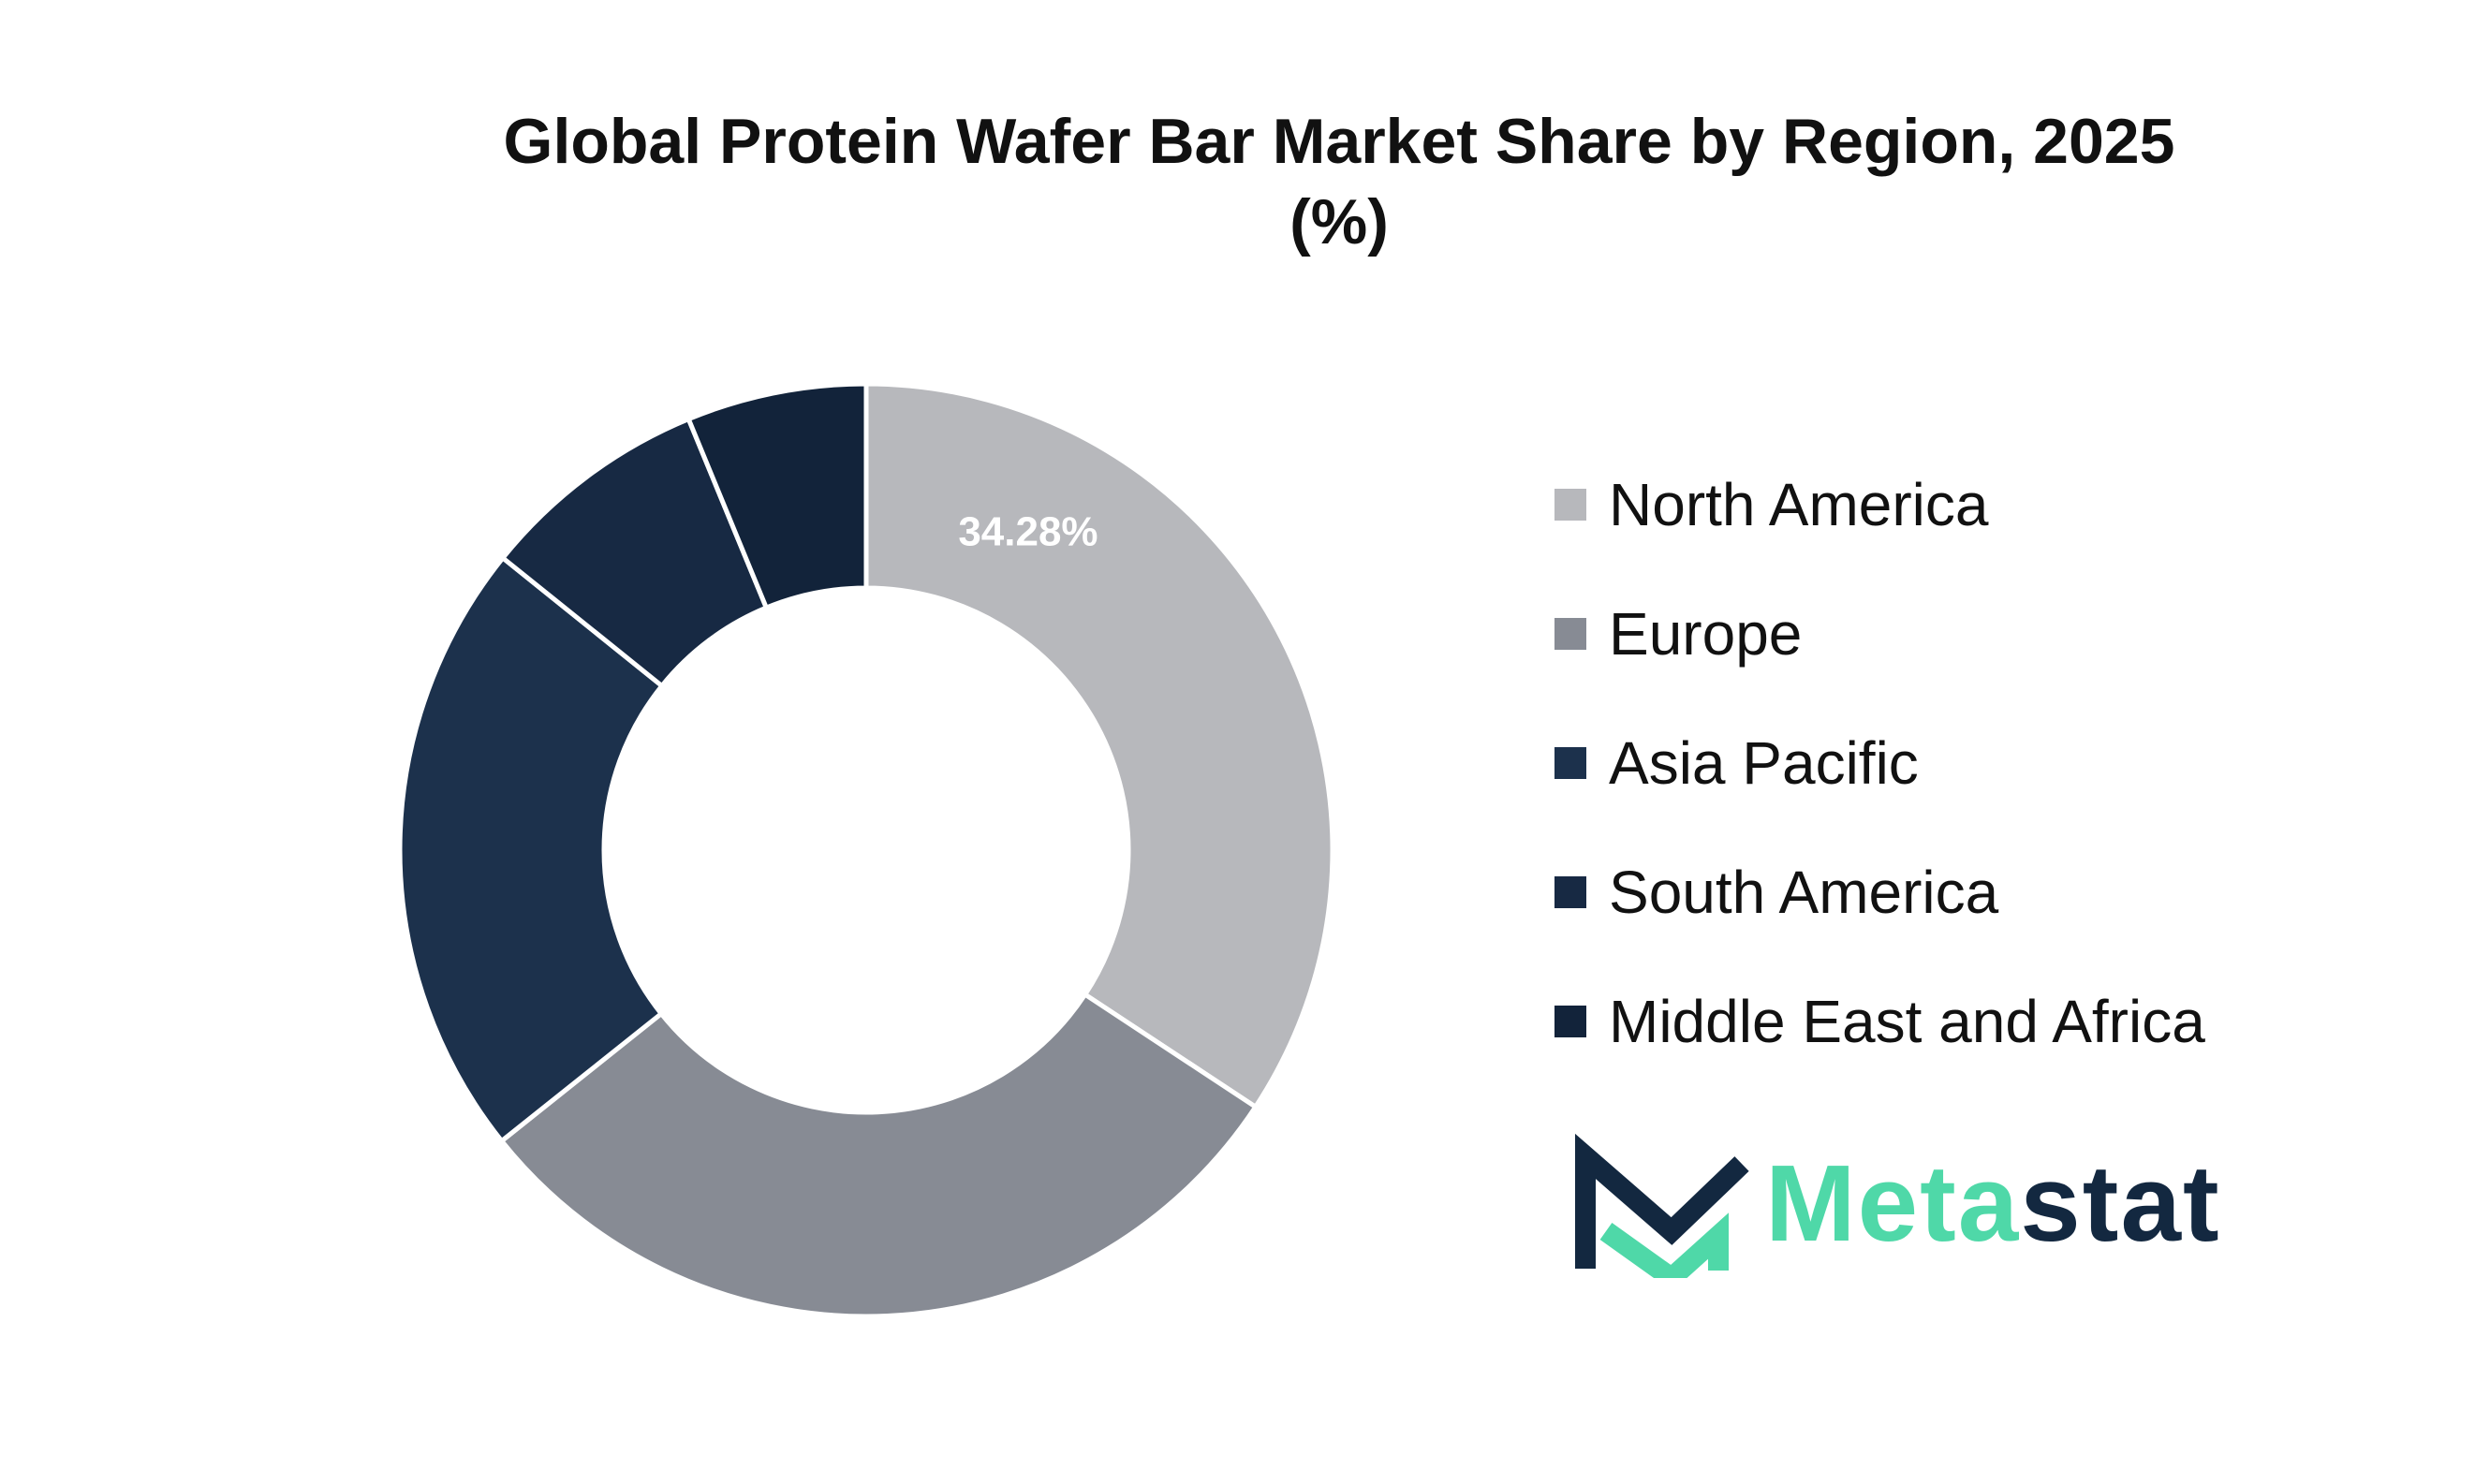  I want to click on legend-label: Asia Pacific, so click(1764, 763).